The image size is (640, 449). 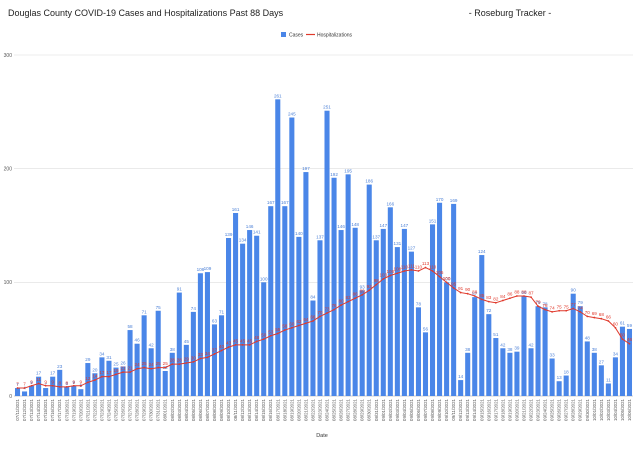 What do you see at coordinates (101, 409) in the screenshot?
I see `x-tick-label: 07/23/2021` at bounding box center [101, 409].